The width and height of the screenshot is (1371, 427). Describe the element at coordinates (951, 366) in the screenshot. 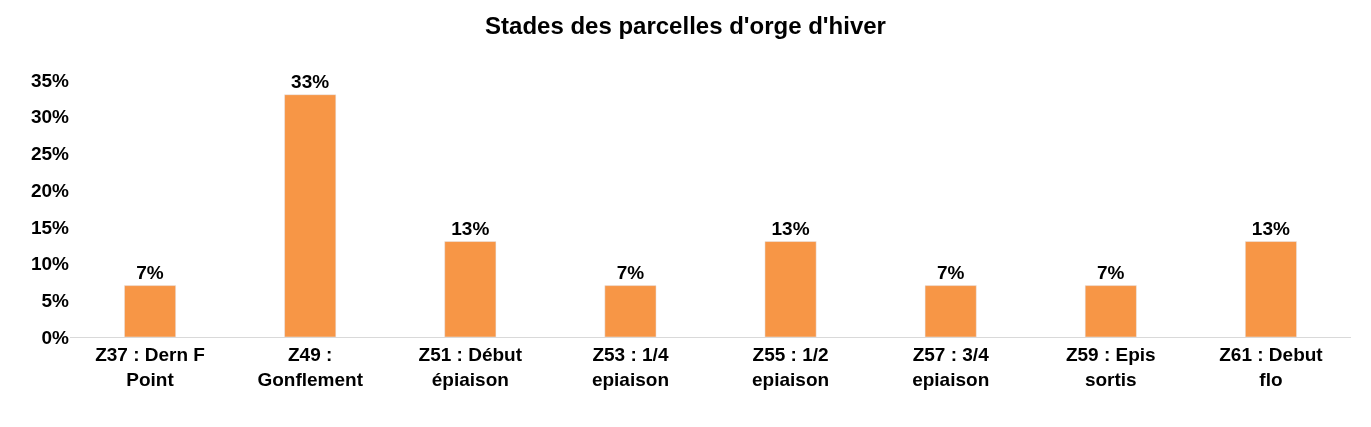

I see `x-tick-label: Z57 : 3/4 epiaison` at that location.